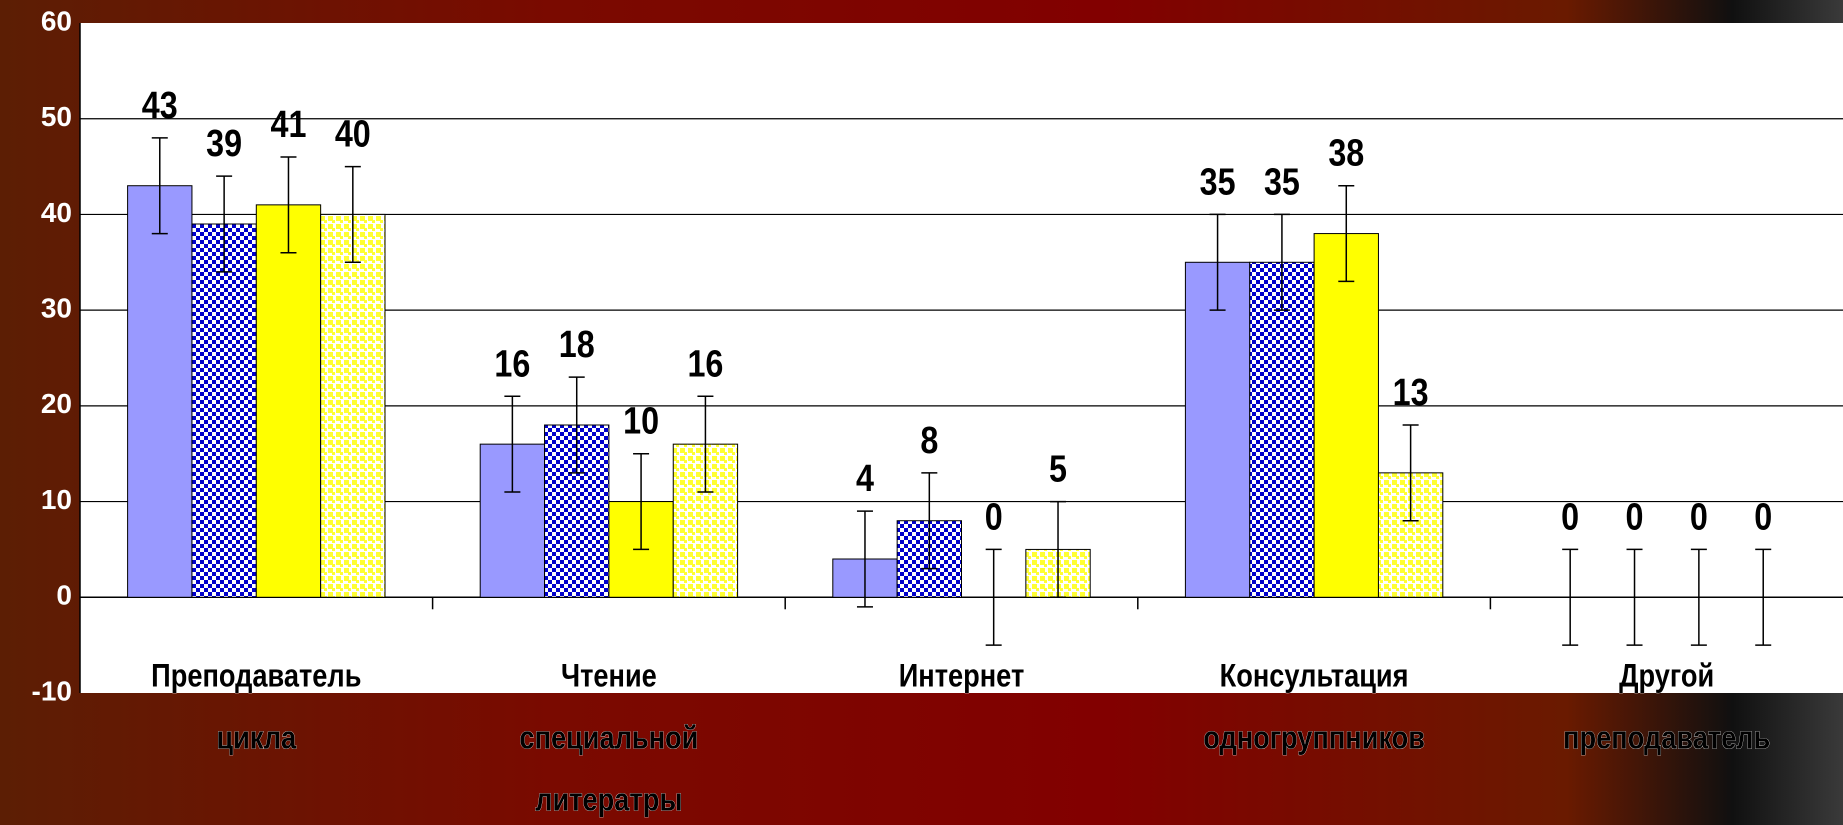 Image resolution: width=1843 pixels, height=825 pixels. I want to click on data-label: 18, so click(577, 345).